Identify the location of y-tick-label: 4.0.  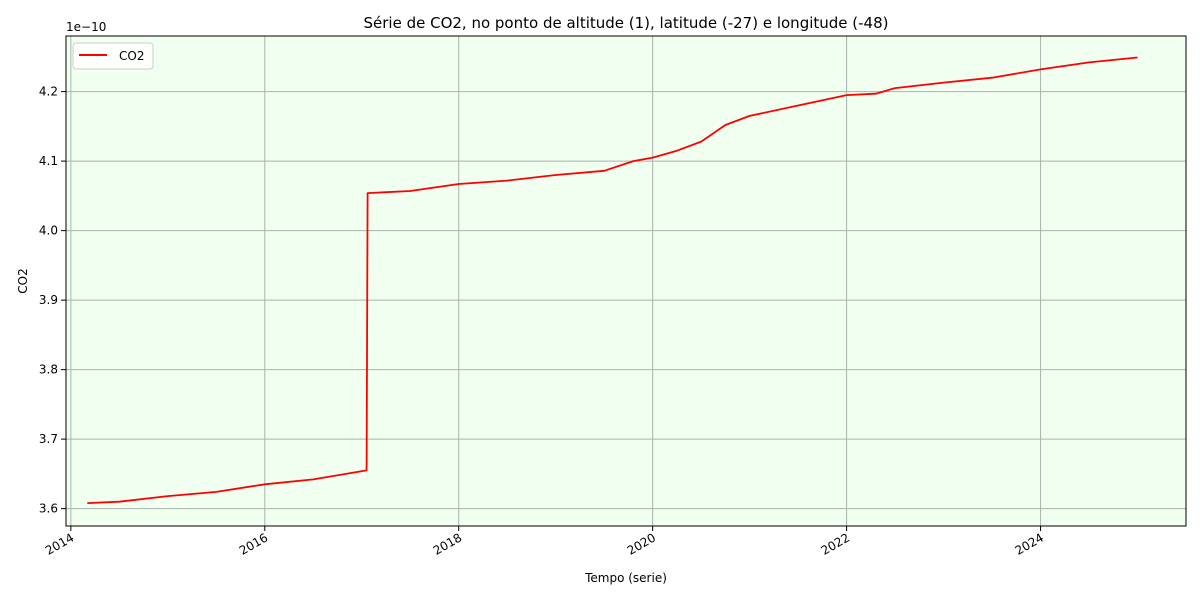
(48, 231).